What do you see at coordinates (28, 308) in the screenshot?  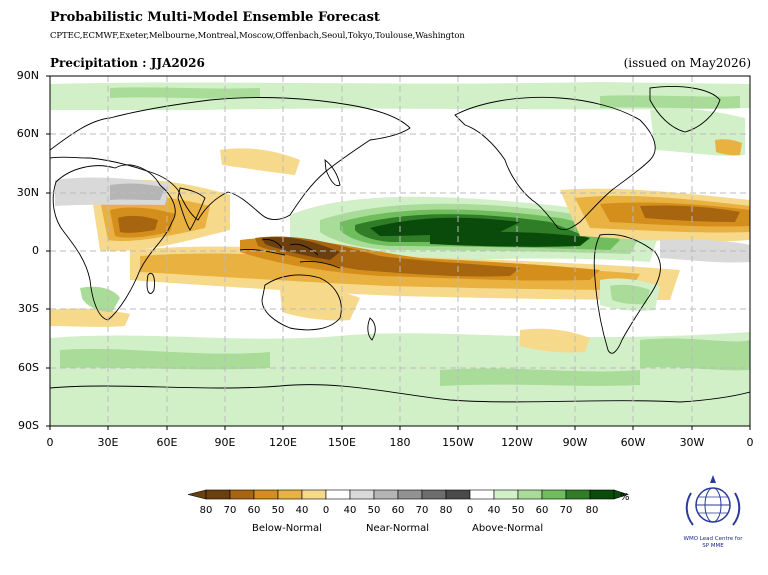 I see `lat-label: 30S` at bounding box center [28, 308].